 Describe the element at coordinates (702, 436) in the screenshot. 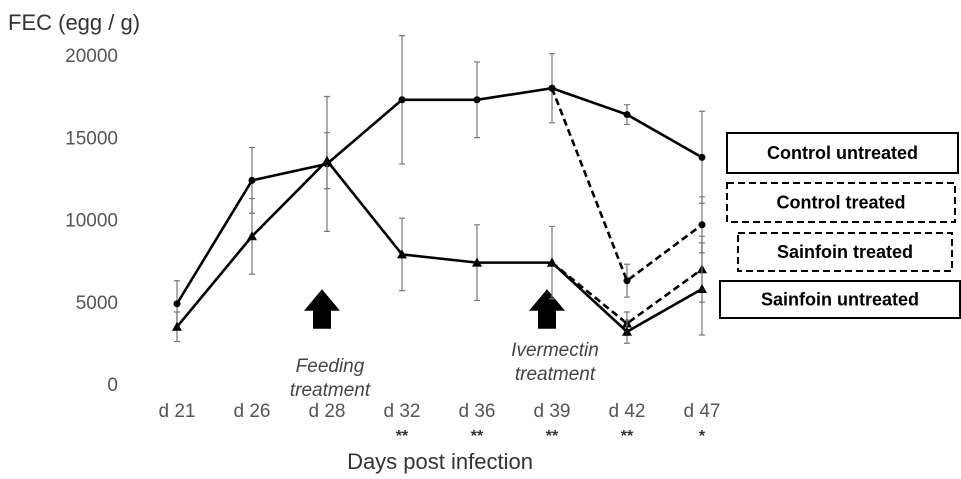

I see `significance: *` at that location.